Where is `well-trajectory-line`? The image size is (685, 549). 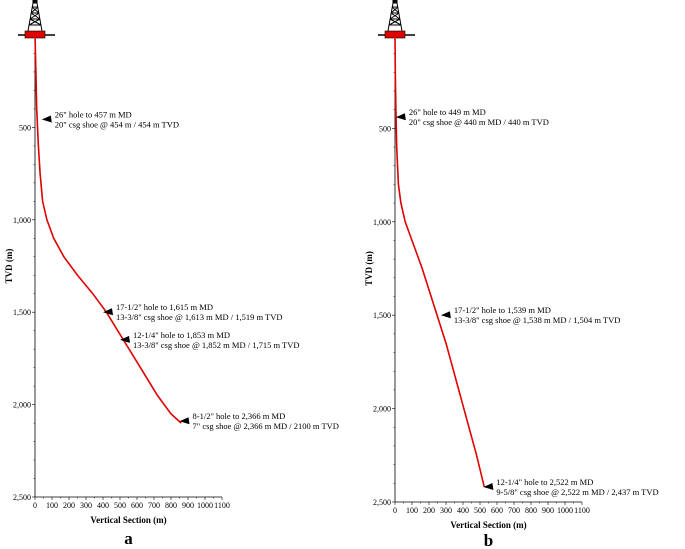
well-trajectory-line is located at coordinates (440, 261).